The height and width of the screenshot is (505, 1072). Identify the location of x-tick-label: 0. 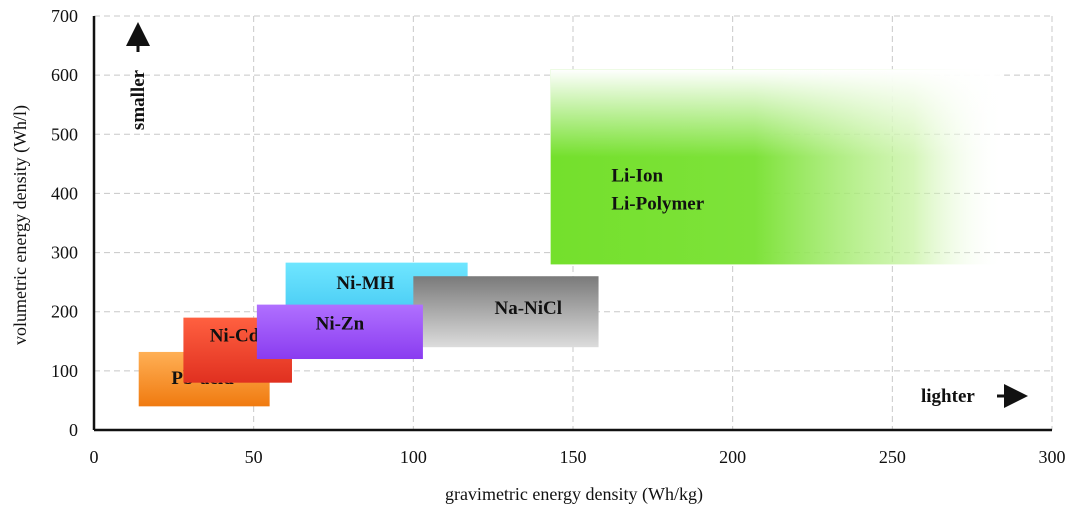
(94, 457).